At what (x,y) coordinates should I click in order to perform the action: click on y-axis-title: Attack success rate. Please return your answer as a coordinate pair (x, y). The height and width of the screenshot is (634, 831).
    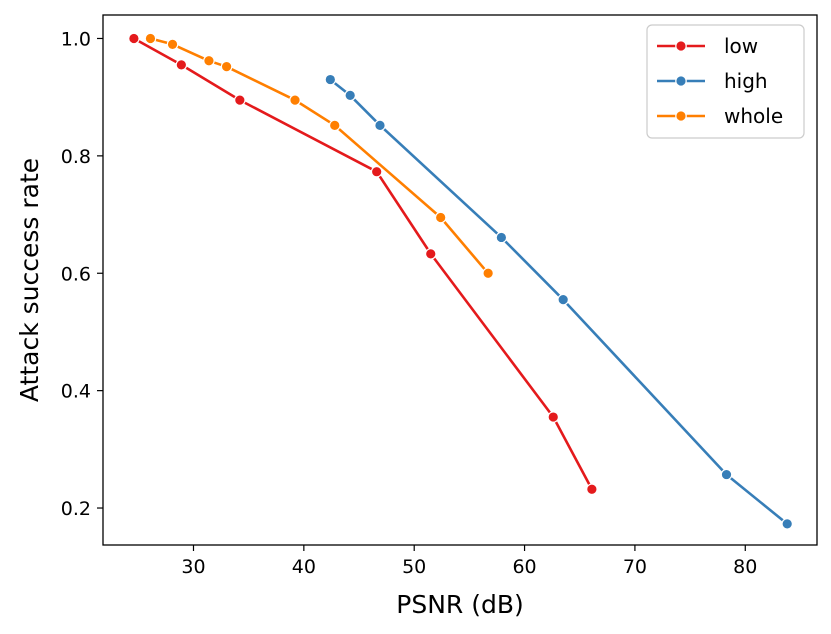
    Looking at the image, I should click on (29, 280).